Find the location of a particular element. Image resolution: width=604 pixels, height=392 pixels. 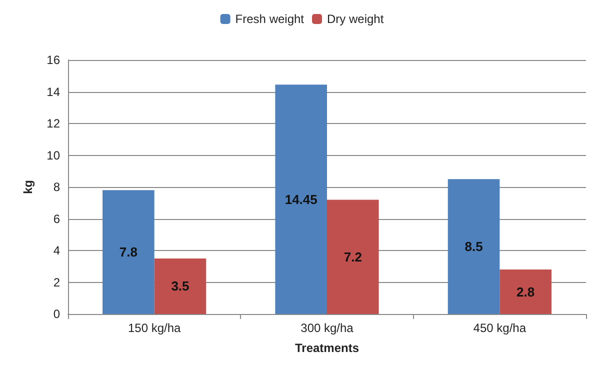

y-tick-label: 2 is located at coordinates (56, 282).